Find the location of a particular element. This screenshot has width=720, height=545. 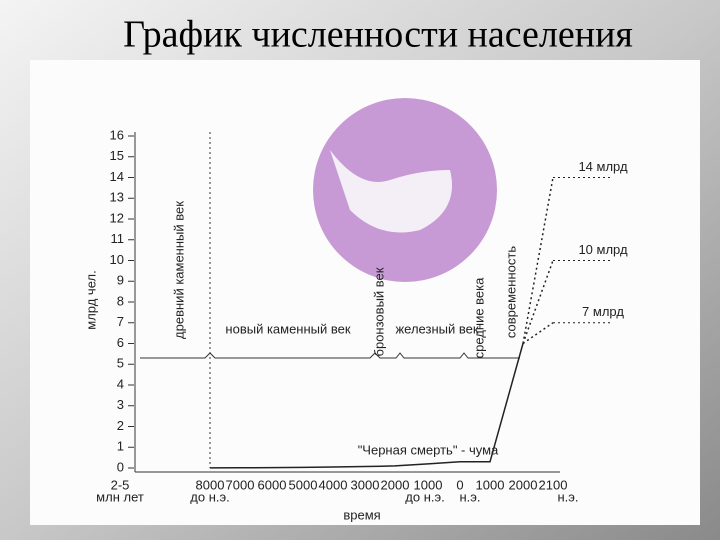

y-tick-label: 12 is located at coordinates (117, 217).